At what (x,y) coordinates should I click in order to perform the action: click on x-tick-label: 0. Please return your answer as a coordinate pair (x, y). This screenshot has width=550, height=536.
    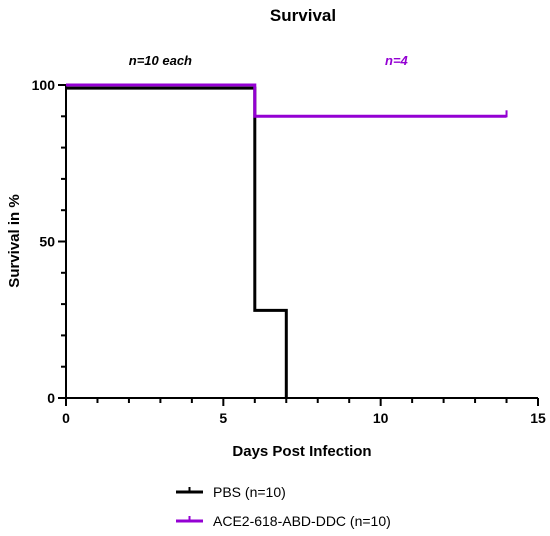
    Looking at the image, I should click on (66, 418).